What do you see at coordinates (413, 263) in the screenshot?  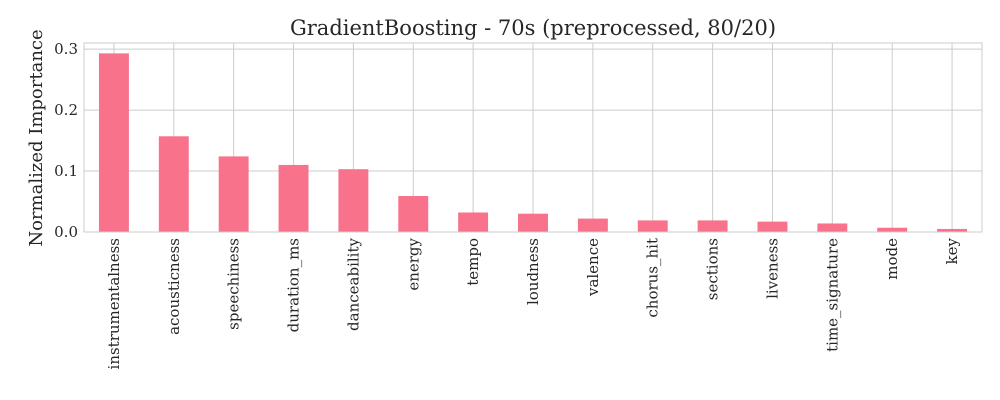 I see `x-tick-label: energy` at bounding box center [413, 263].